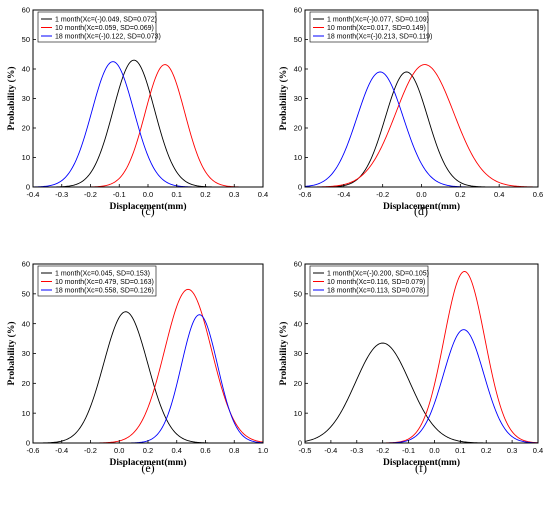 This screenshot has width=550, height=505. What do you see at coordinates (147, 211) in the screenshot?
I see `panel-label: (c)` at bounding box center [147, 211].